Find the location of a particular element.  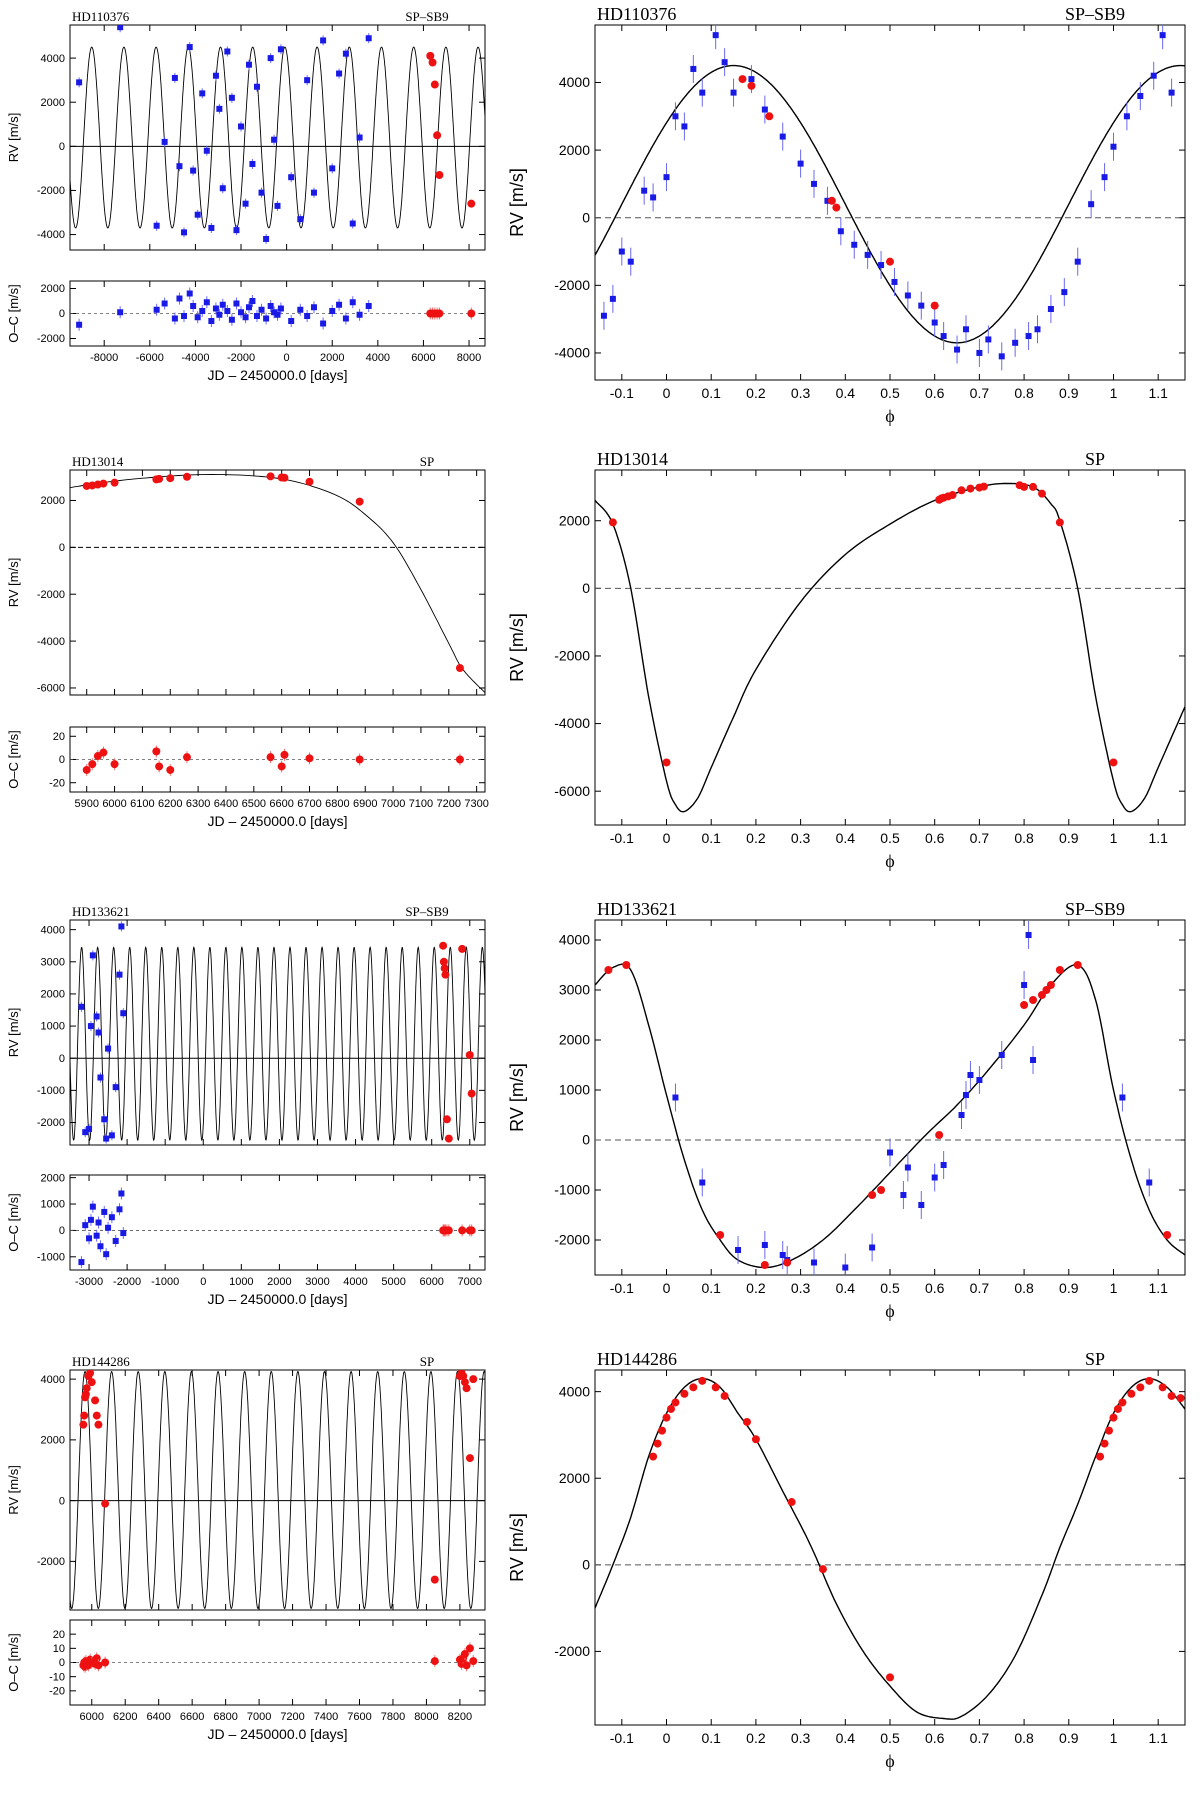

star-name: HD13014 is located at coordinates (98, 461).